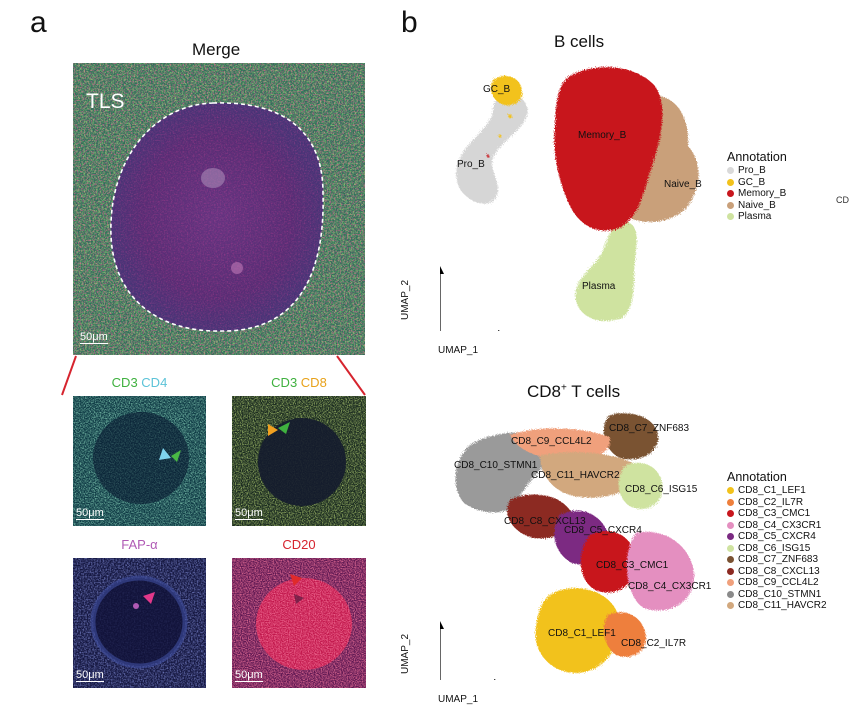 The width and height of the screenshot is (849, 719). I want to click on bcells-axes, so click(471, 302).